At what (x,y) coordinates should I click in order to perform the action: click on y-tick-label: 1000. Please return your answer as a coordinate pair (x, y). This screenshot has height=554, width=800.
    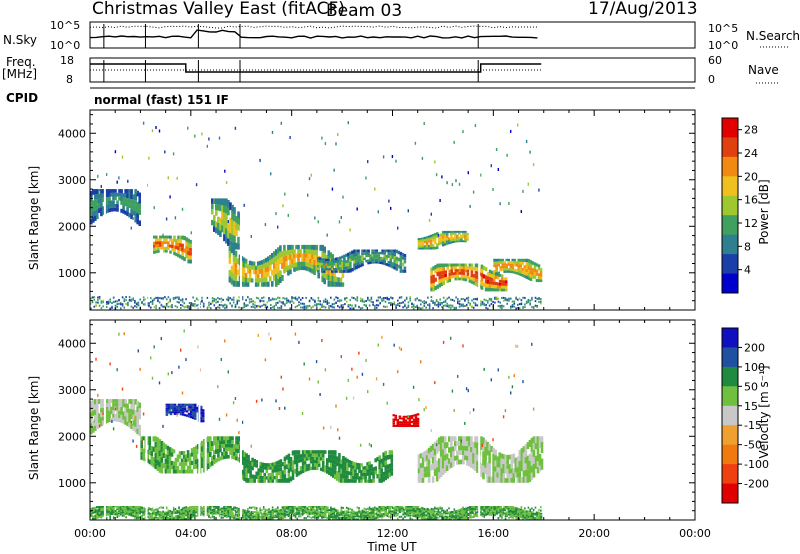
    Looking at the image, I should click on (72, 273).